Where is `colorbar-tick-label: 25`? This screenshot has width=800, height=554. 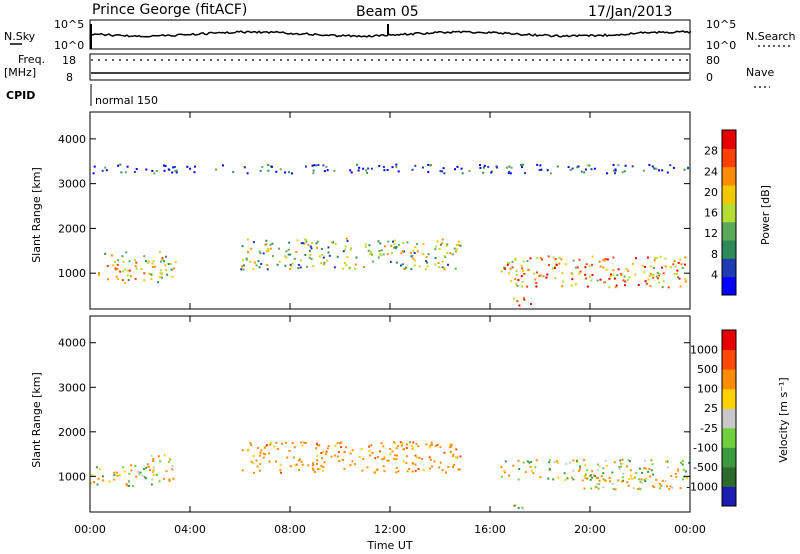 colorbar-tick-label: 25 is located at coordinates (711, 408).